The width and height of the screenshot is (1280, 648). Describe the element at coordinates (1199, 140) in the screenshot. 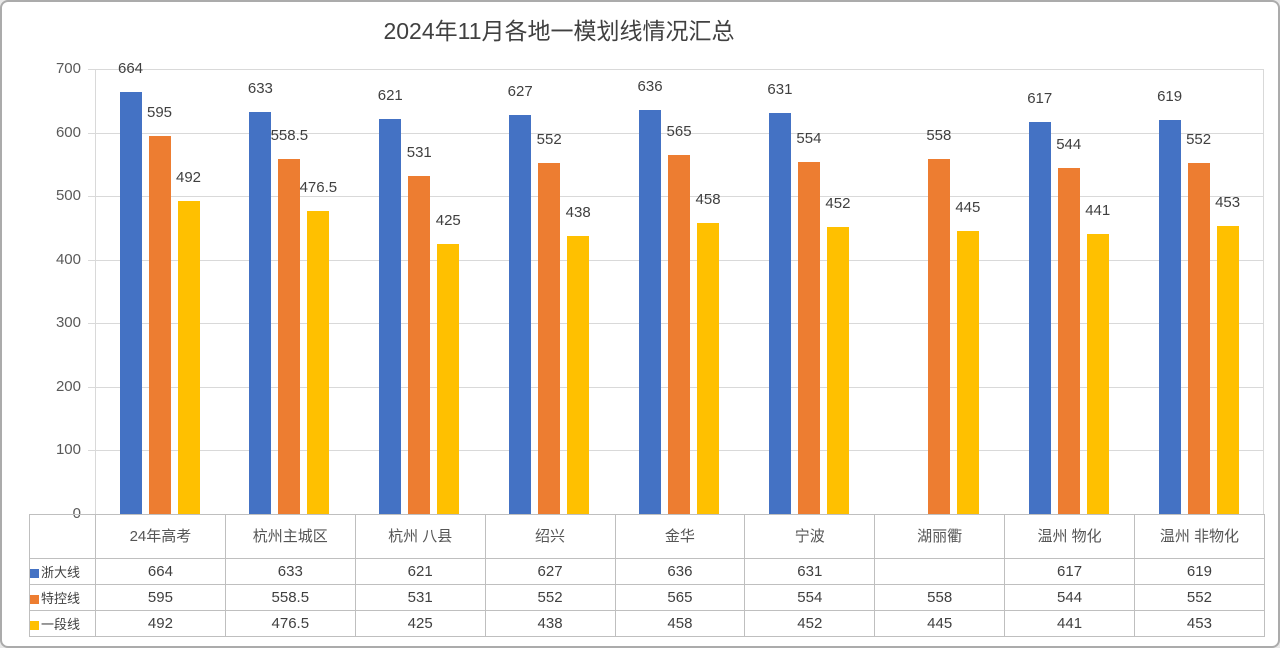

I see `bar-value-label: 552` at that location.